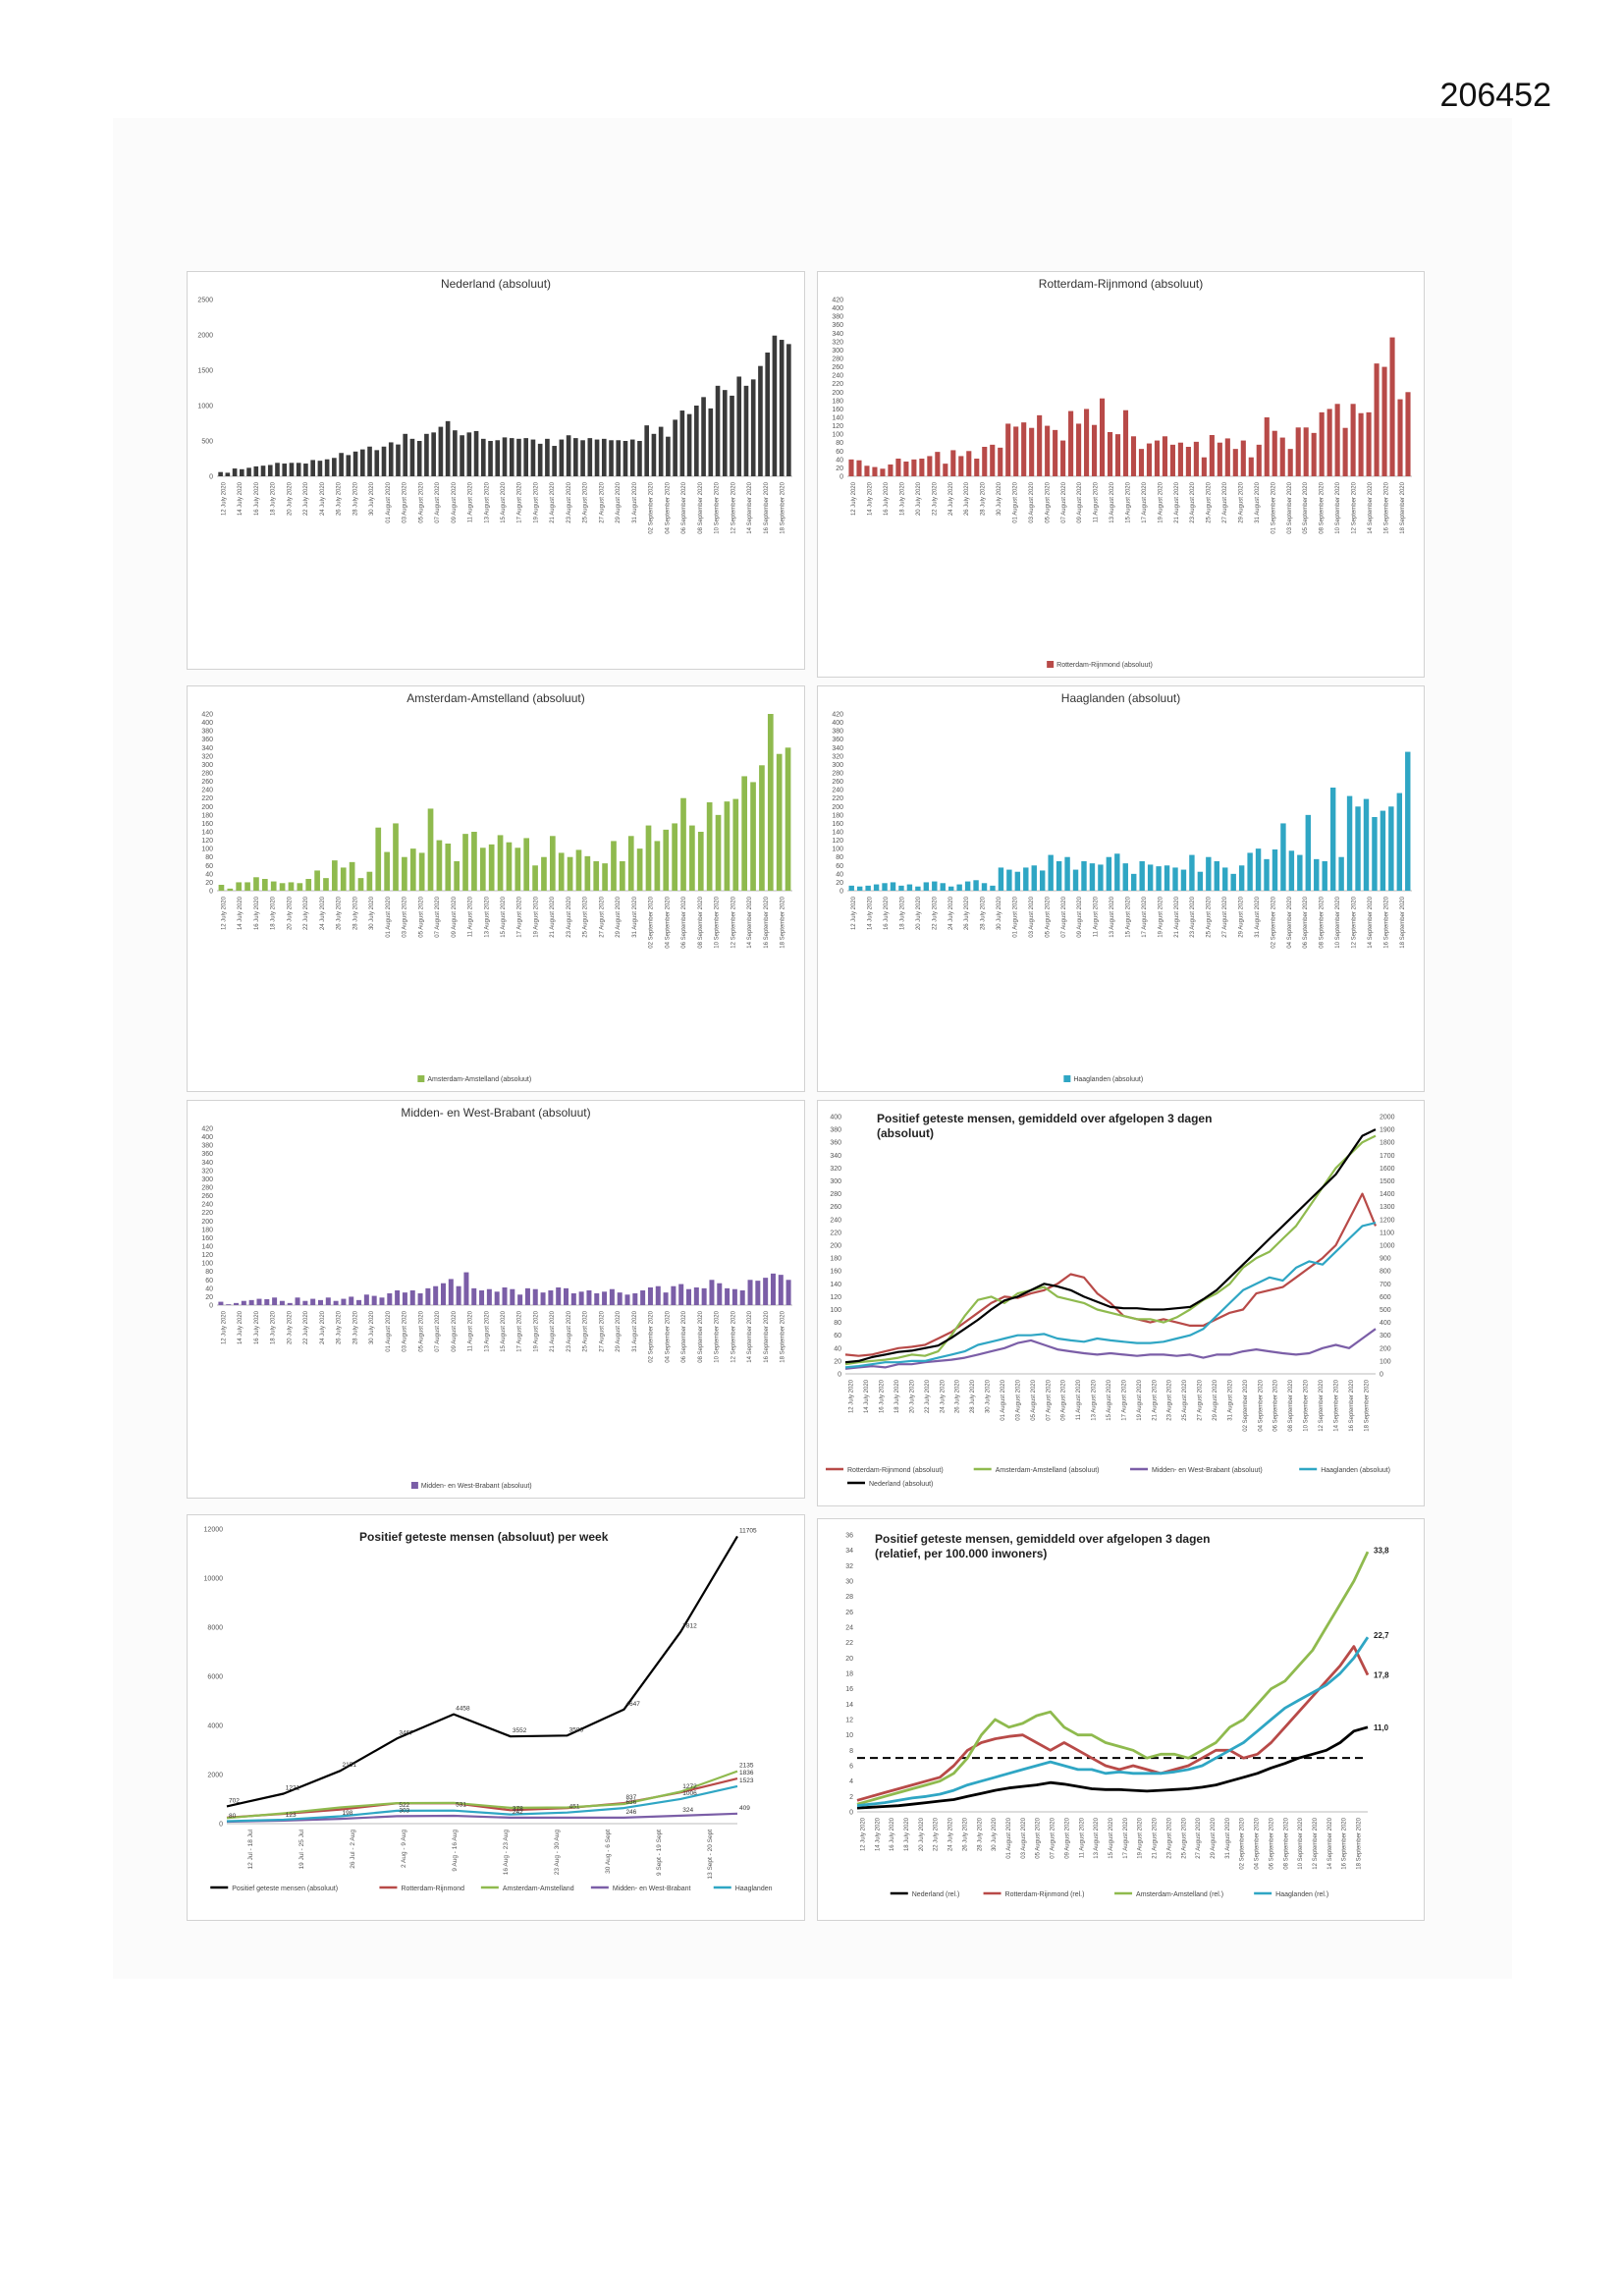 The image size is (1624, 2296). What do you see at coordinates (406, 1732) in the screenshot?
I see `data-label: 3467` at bounding box center [406, 1732].